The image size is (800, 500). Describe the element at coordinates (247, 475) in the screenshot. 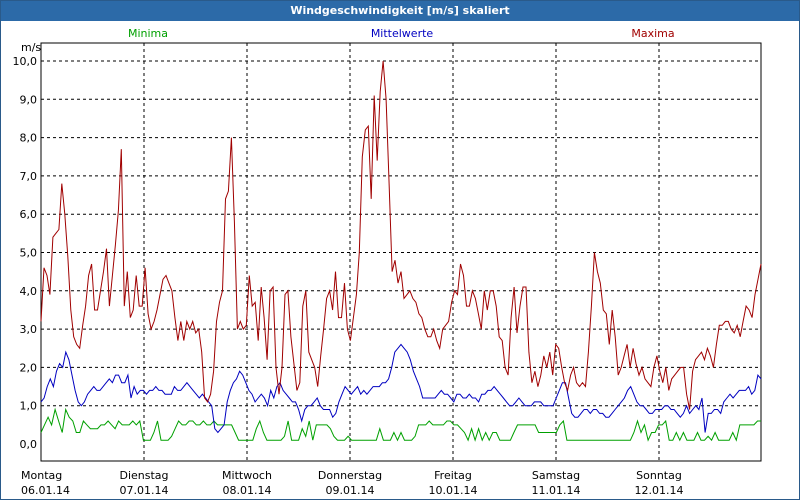

I see `x-tick-weekday: Mittwoch` at that location.